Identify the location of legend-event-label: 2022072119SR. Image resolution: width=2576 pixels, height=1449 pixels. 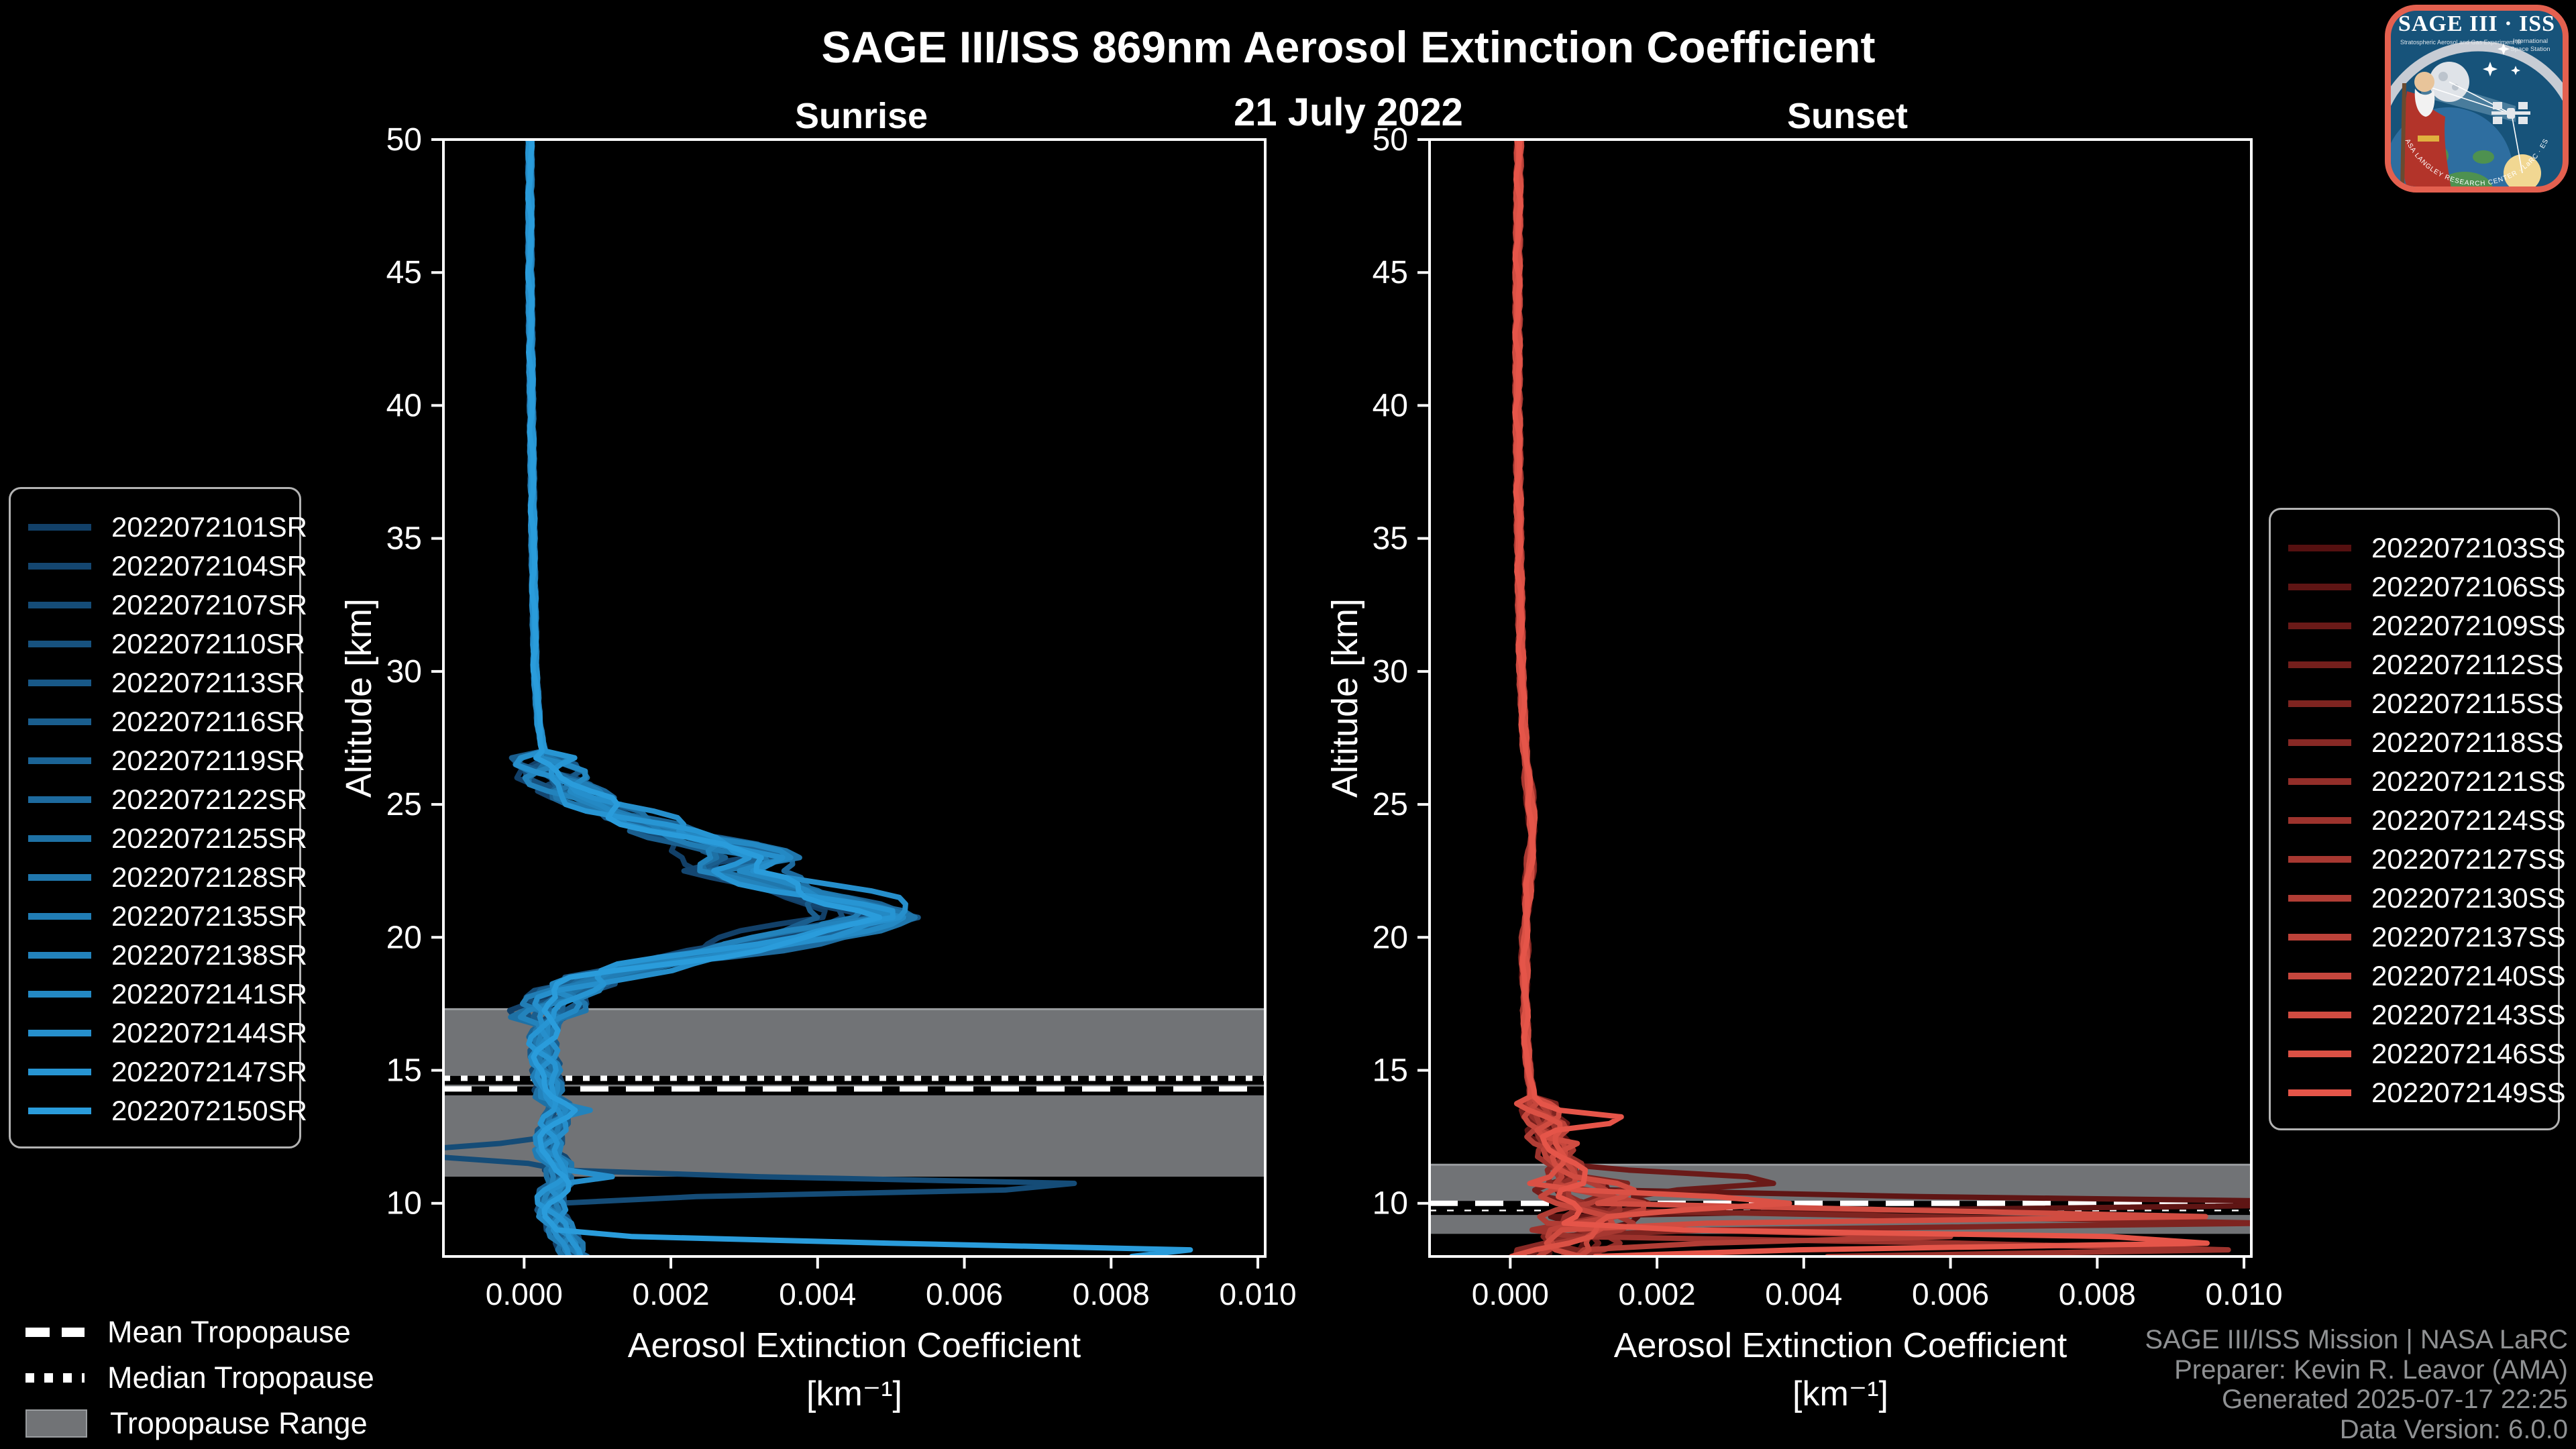
(208, 760).